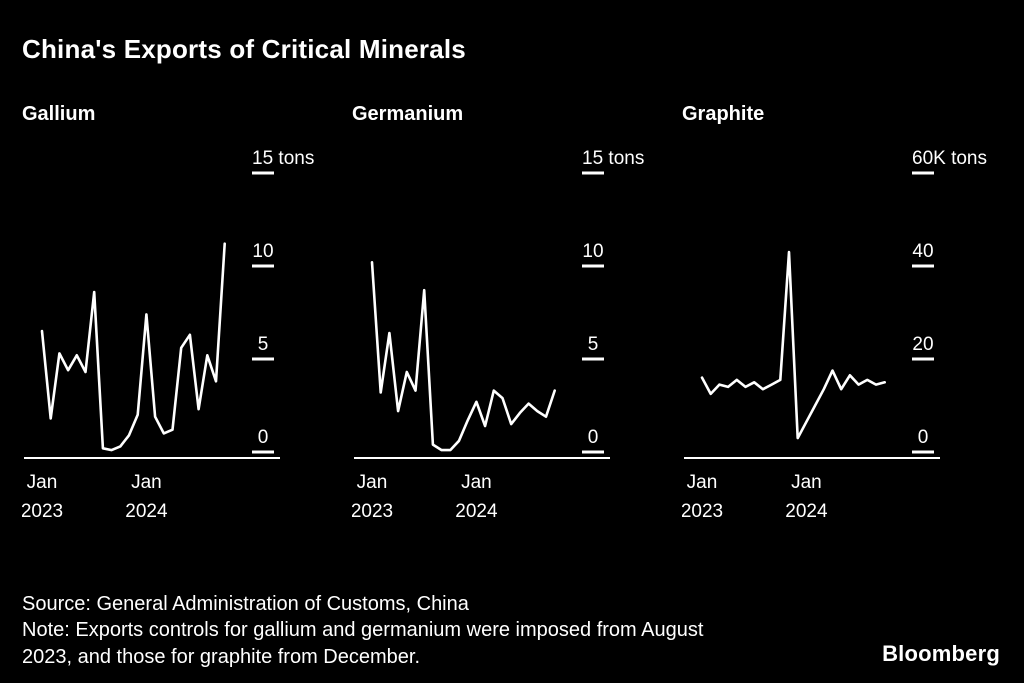  What do you see at coordinates (949, 158) in the screenshot?
I see `y-tick-label: 60K tons` at bounding box center [949, 158].